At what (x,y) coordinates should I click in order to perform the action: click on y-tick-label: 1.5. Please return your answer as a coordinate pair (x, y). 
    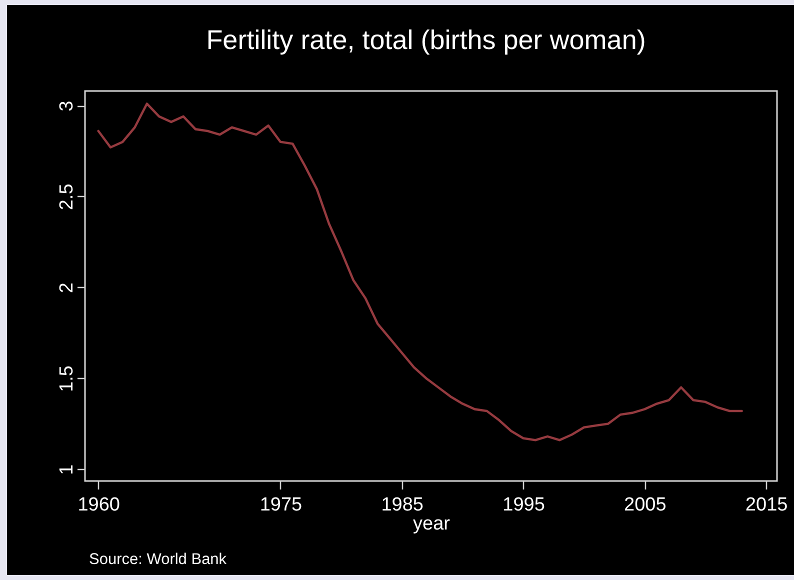
    Looking at the image, I should click on (67, 379).